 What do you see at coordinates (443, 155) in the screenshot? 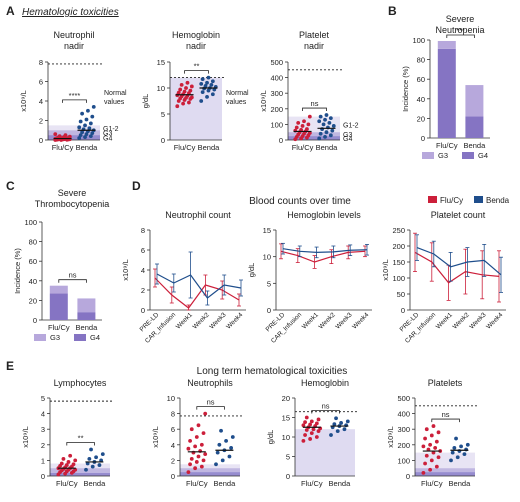
I see `B-legend-label-g3: G3` at bounding box center [443, 155].